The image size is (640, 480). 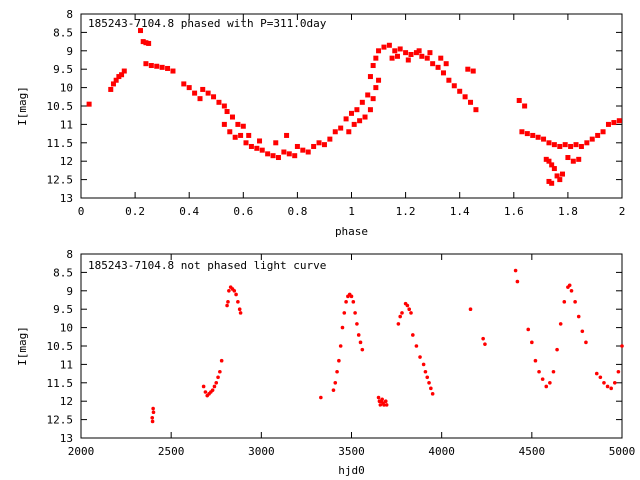 I want to click on y-axis-label: I[mag], so click(x=22, y=346).